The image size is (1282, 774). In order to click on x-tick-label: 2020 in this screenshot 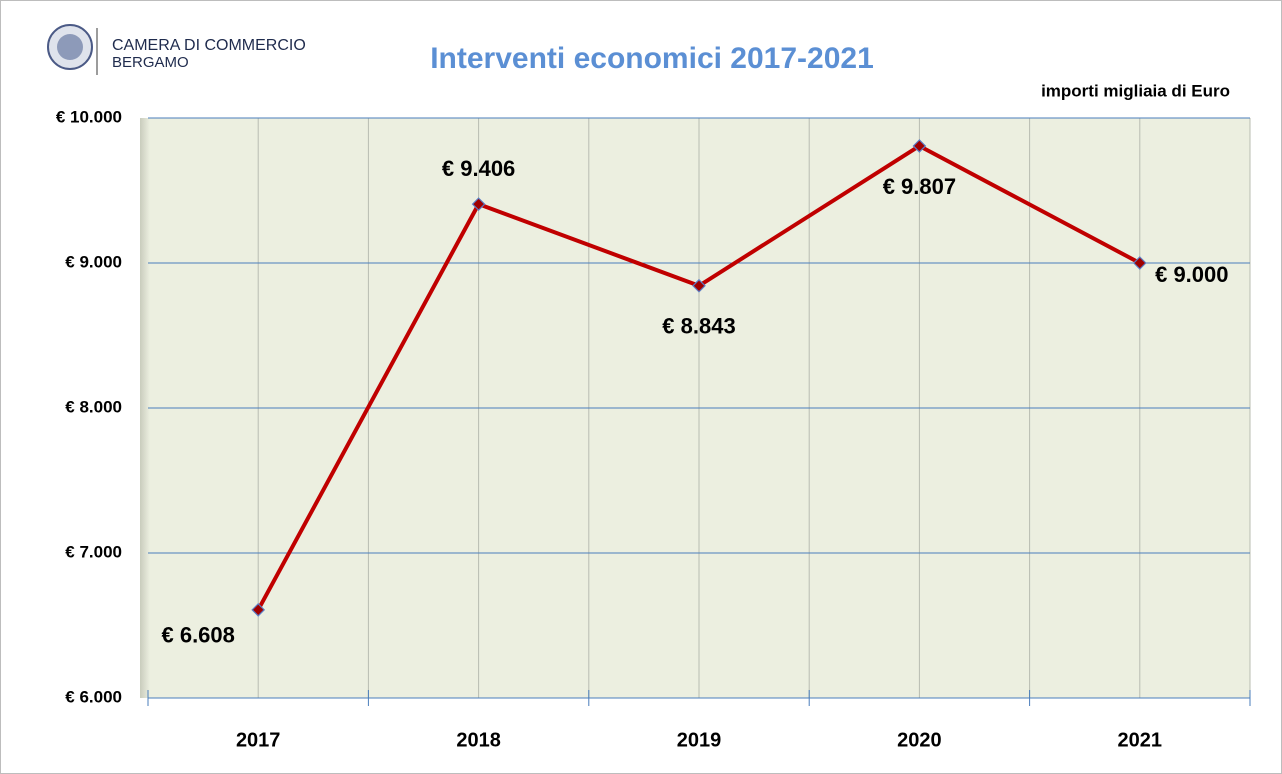, I will do `click(919, 740)`.